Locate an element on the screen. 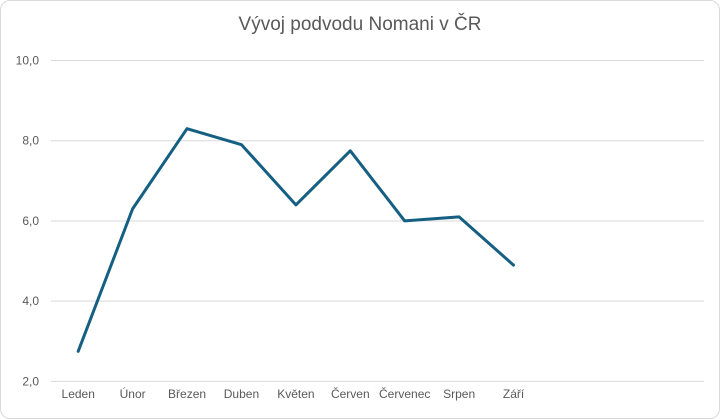  x-axis-tick-label: Květen is located at coordinates (295, 394).